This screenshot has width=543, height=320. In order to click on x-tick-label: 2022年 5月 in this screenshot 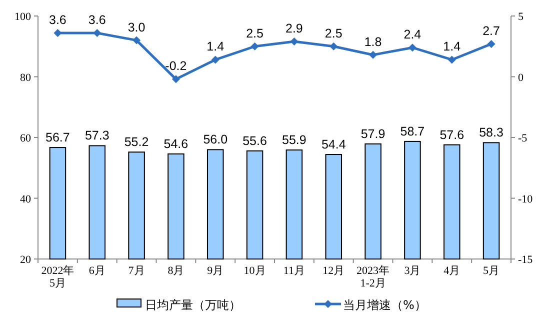, I will do `click(57, 277)`.